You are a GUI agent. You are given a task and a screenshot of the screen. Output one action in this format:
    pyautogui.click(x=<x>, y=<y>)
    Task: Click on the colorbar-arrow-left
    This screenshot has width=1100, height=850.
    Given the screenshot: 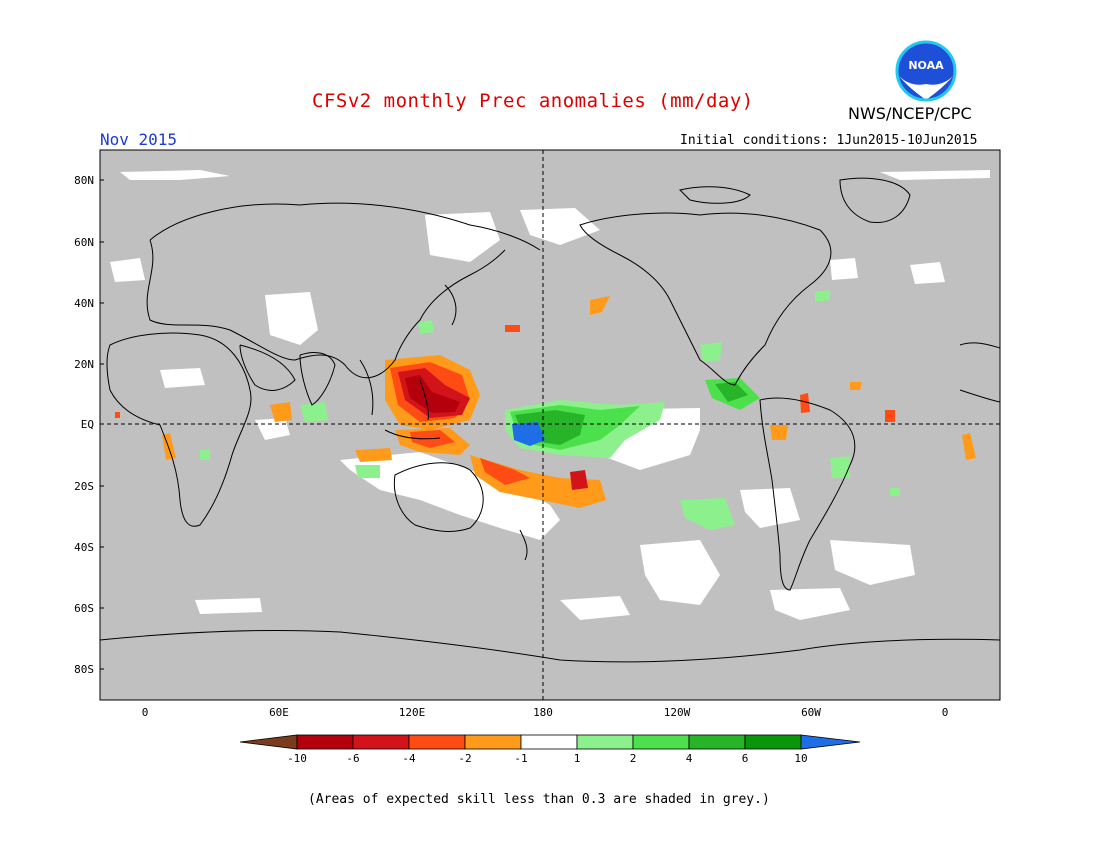 What is the action you would take?
    pyautogui.click(x=268, y=742)
    